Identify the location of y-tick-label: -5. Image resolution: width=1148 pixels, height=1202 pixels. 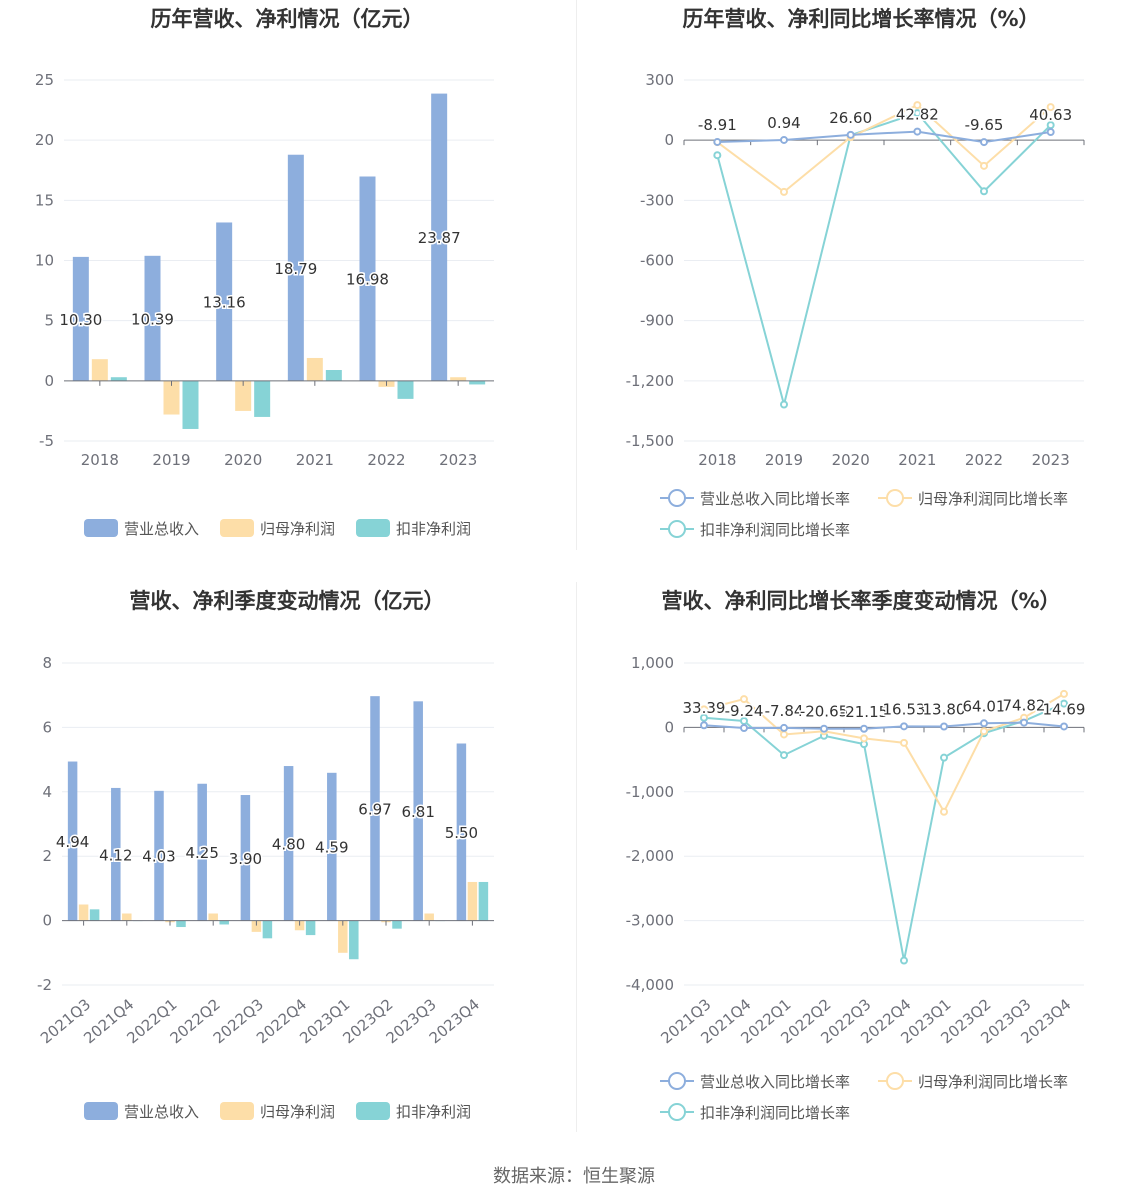
(46, 441).